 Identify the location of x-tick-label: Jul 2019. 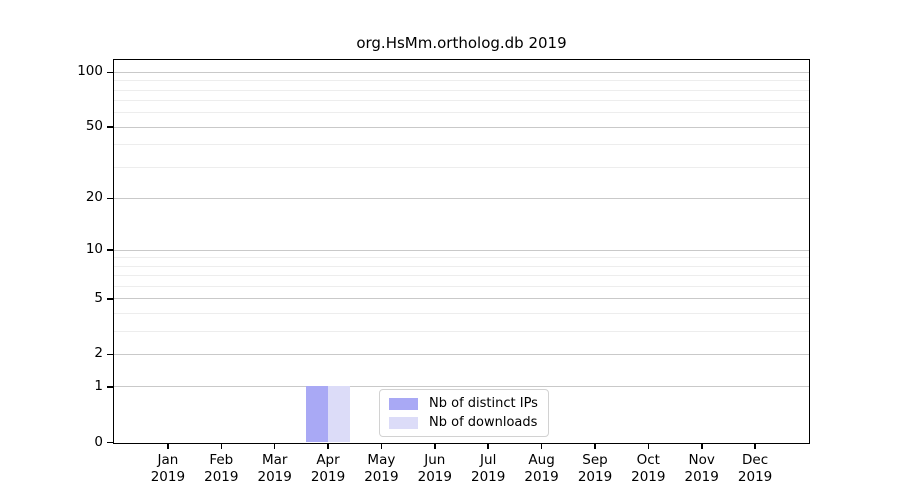
(488, 469).